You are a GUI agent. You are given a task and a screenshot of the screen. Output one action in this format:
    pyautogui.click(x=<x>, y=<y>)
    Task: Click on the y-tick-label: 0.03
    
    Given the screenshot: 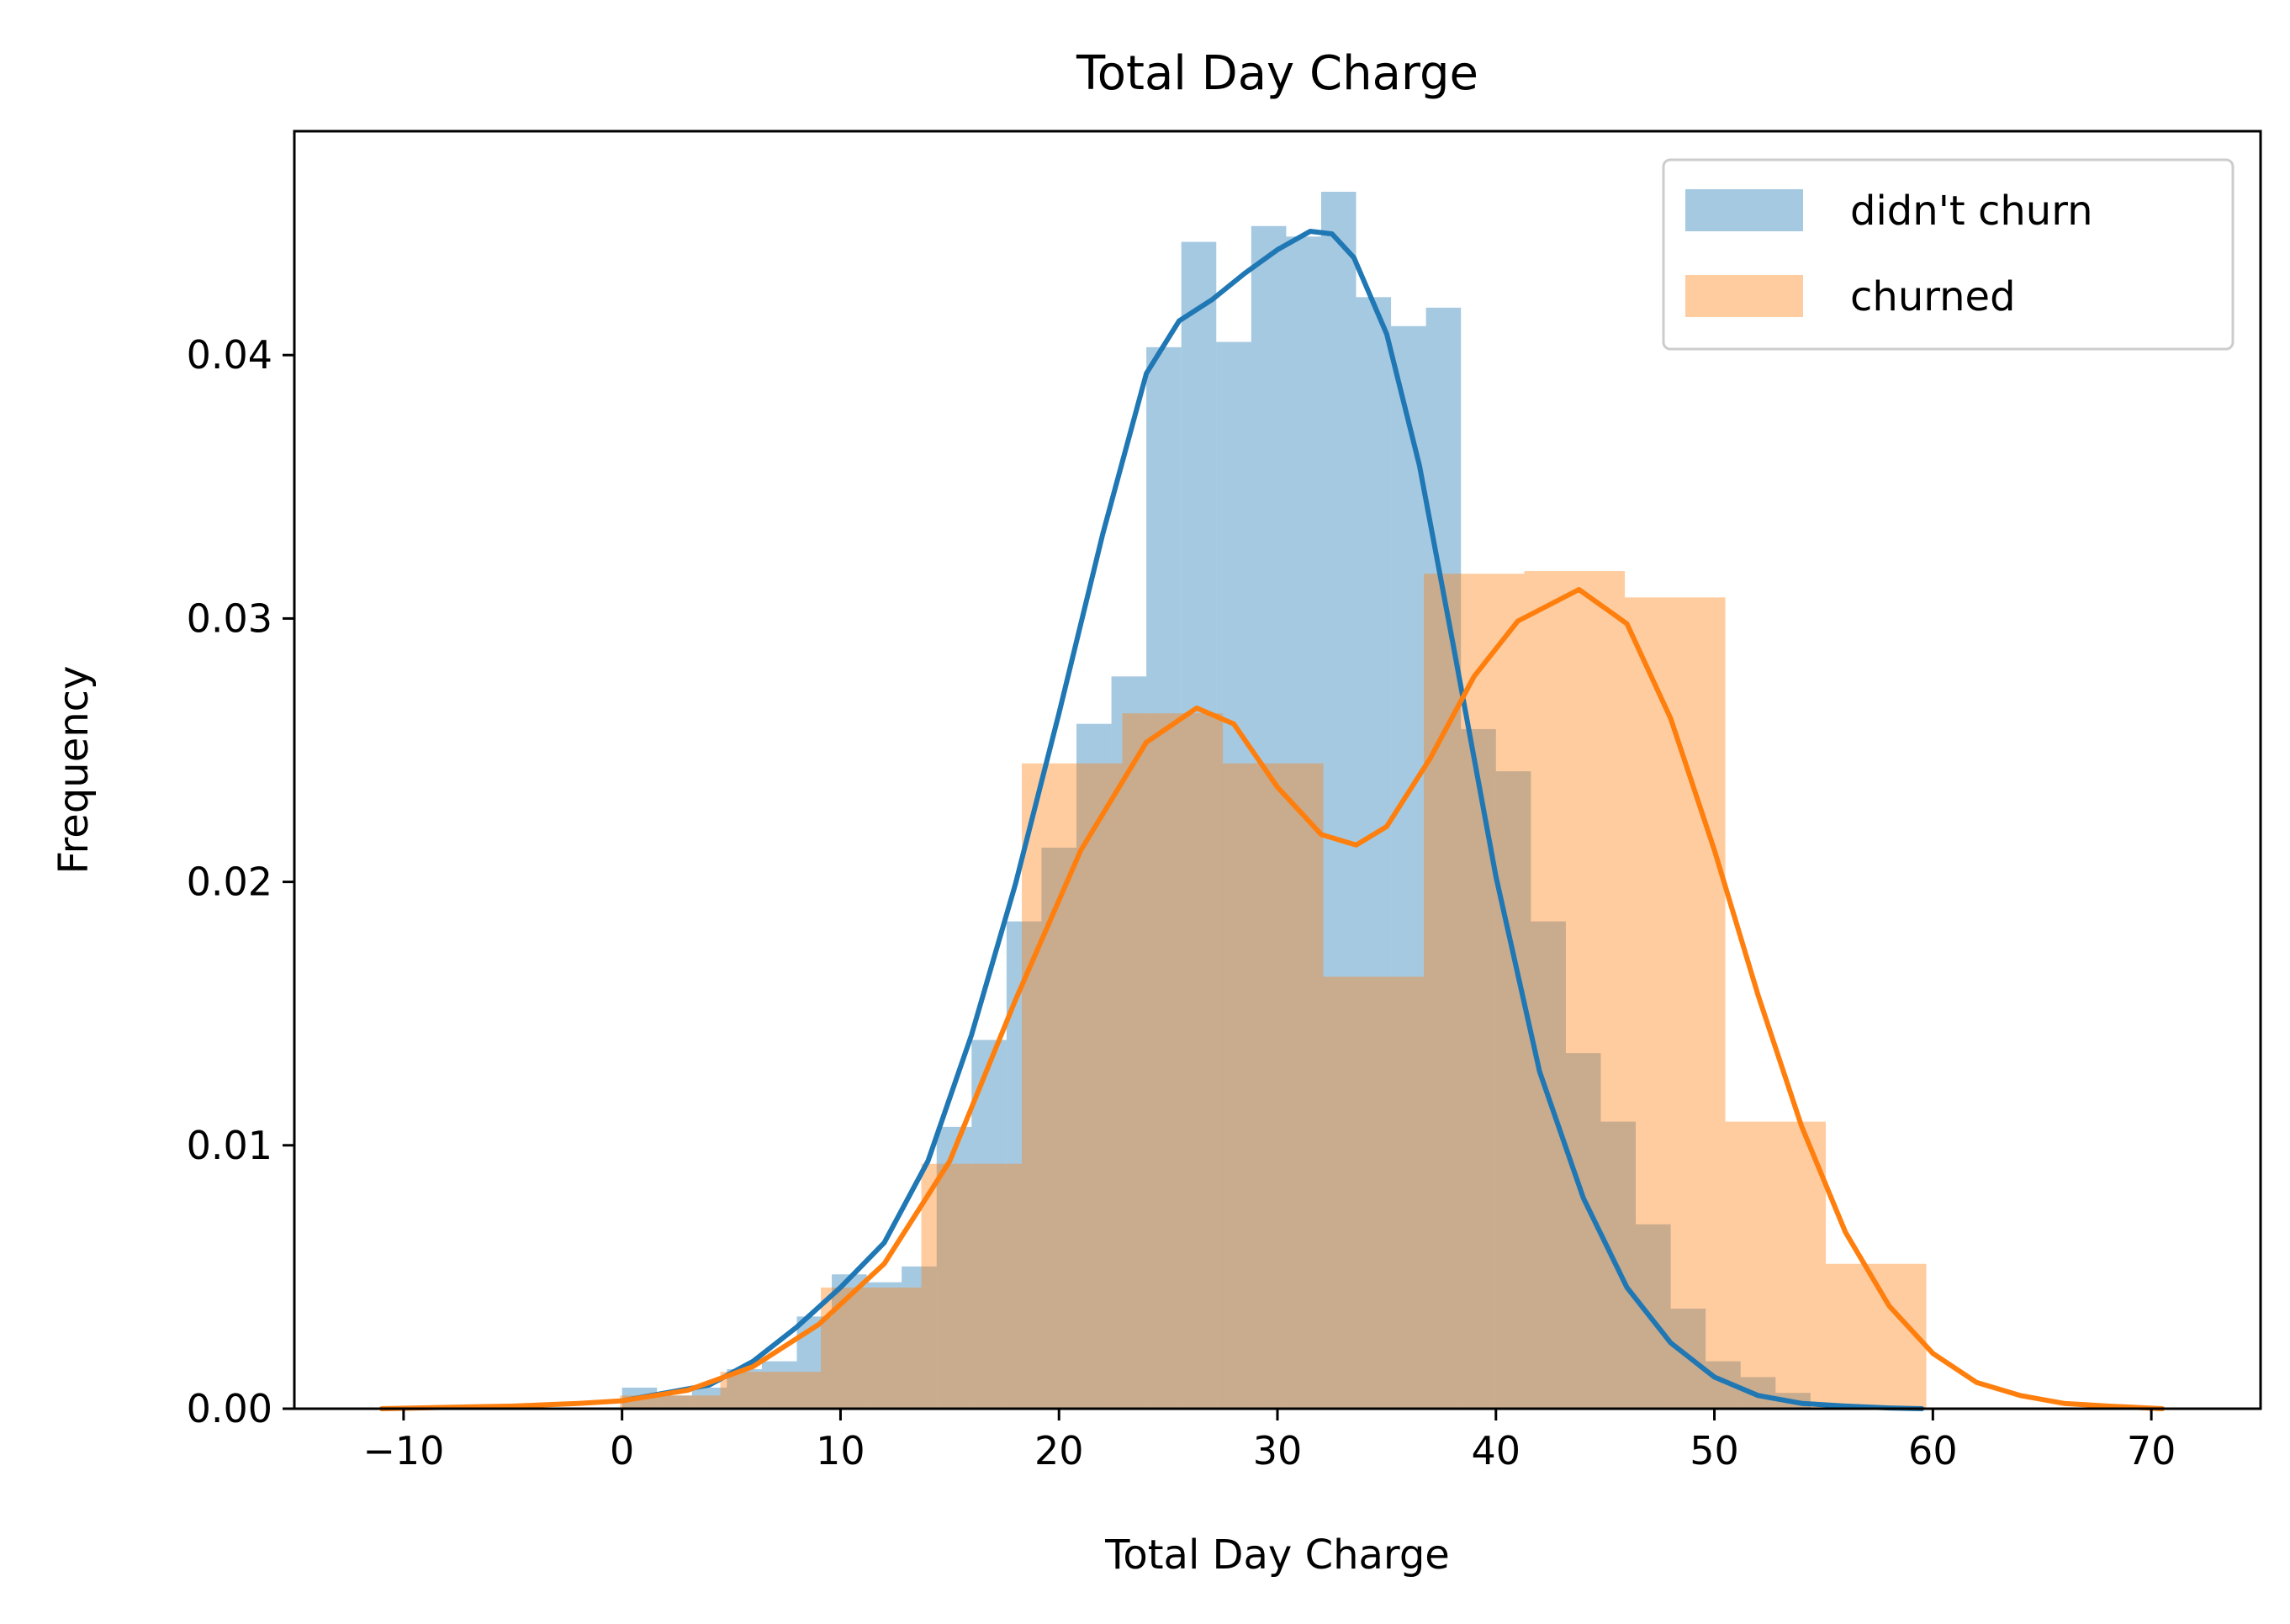 What is the action you would take?
    pyautogui.click(x=230, y=618)
    